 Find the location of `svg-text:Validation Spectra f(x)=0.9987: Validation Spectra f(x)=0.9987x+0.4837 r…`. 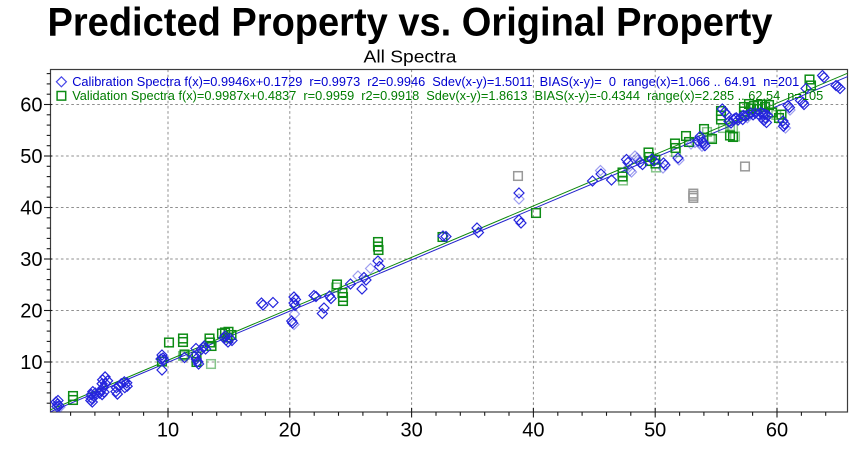

svg-text:Validation Spectra f(x)=0.9987: Validation Spectra f(x)=0.9987x+0.4837 r… is located at coordinates (447, 95).